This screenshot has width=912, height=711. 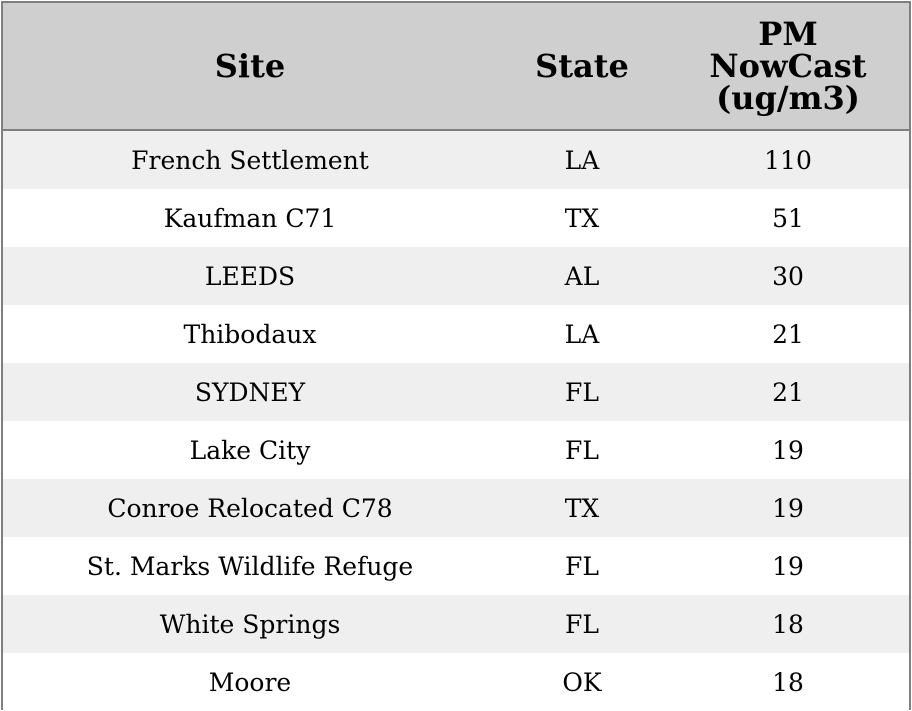 I want to click on cell-pm-value: 30, so click(x=788, y=276).